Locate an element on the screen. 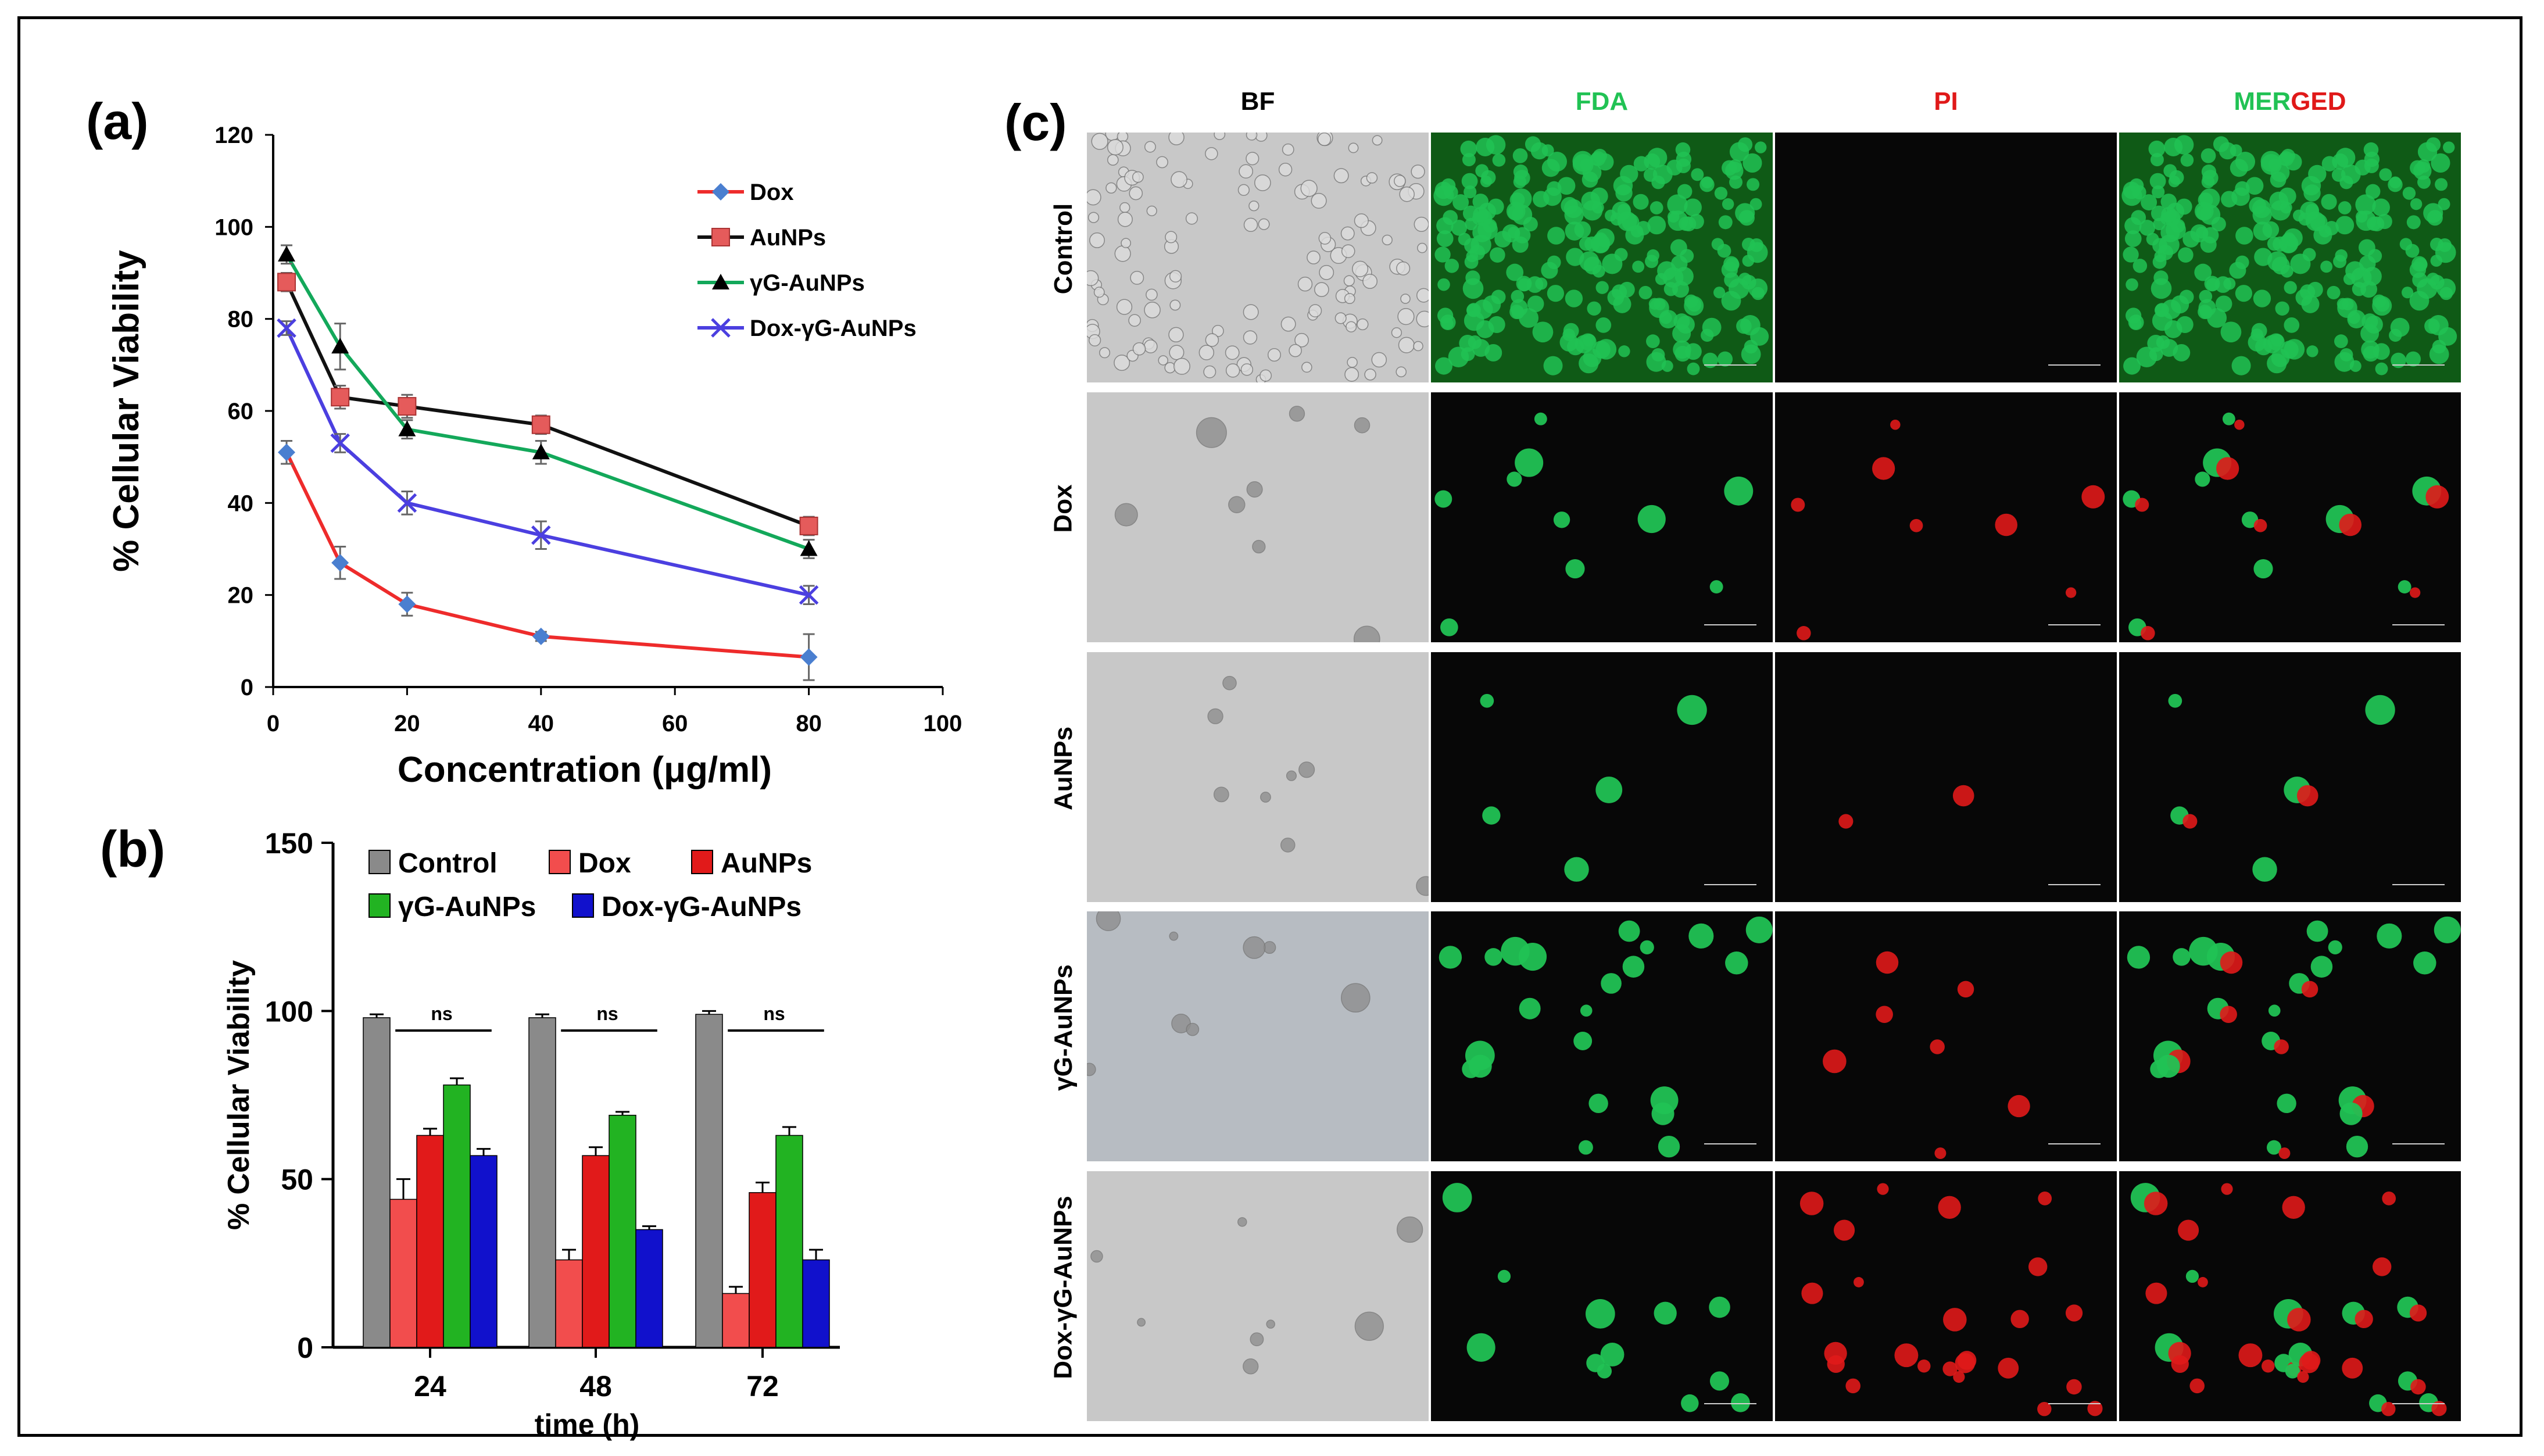 The image size is (2544, 1456). column-header-fda: FDA is located at coordinates (1602, 102).